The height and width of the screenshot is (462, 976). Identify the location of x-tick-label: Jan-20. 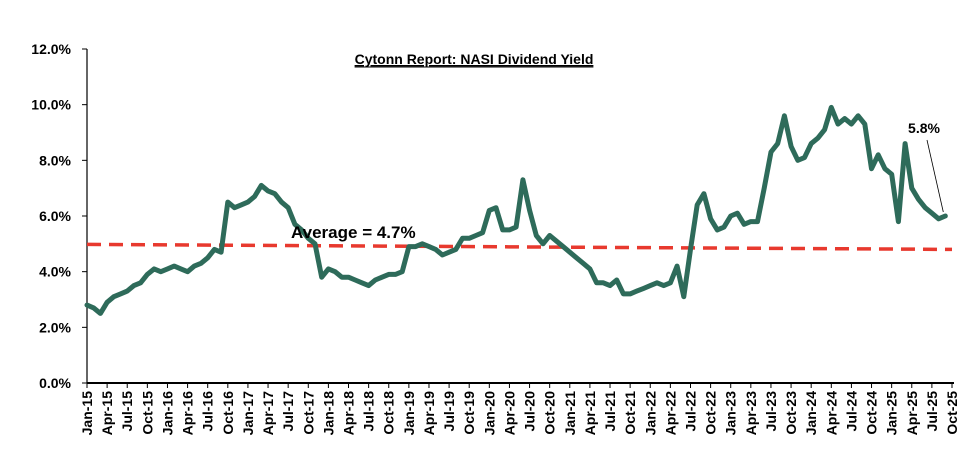
(489, 413).